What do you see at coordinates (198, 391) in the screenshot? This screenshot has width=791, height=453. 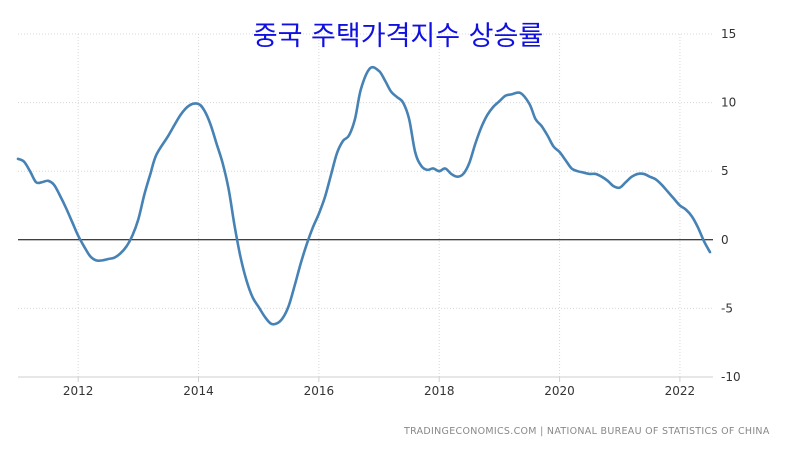 I see `x-tick-label: 2014` at bounding box center [198, 391].